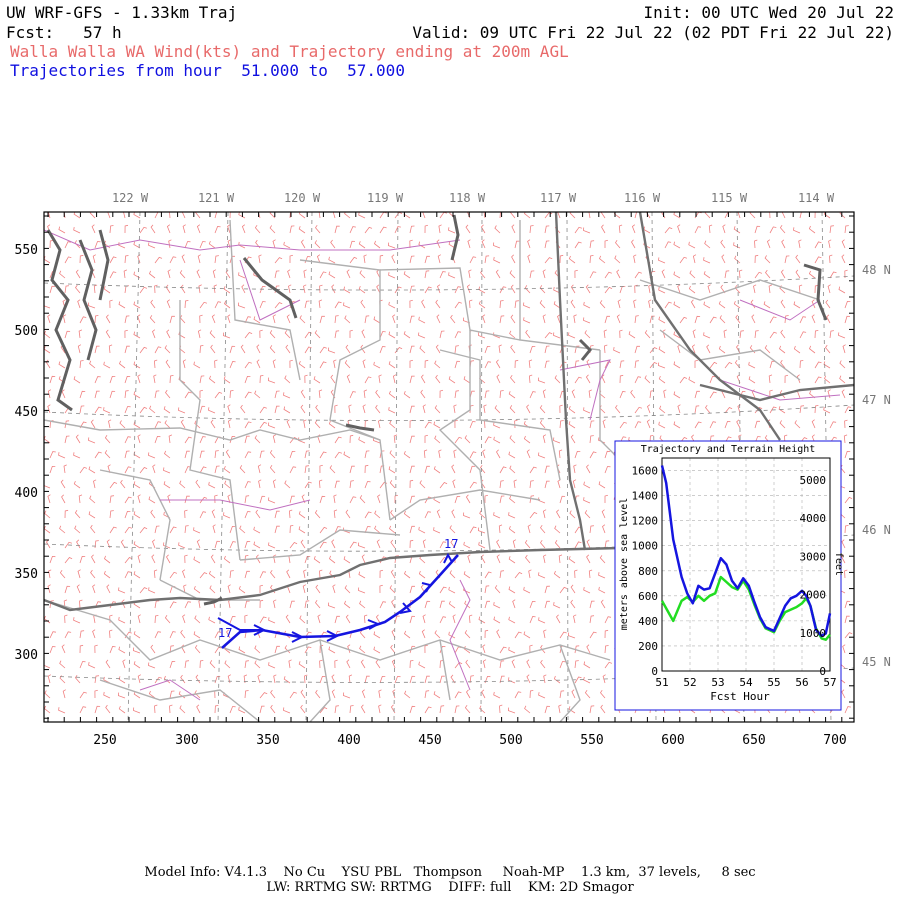 The width and height of the screenshot is (900, 900). I want to click on trajectory-arrows, so click(353, 597).